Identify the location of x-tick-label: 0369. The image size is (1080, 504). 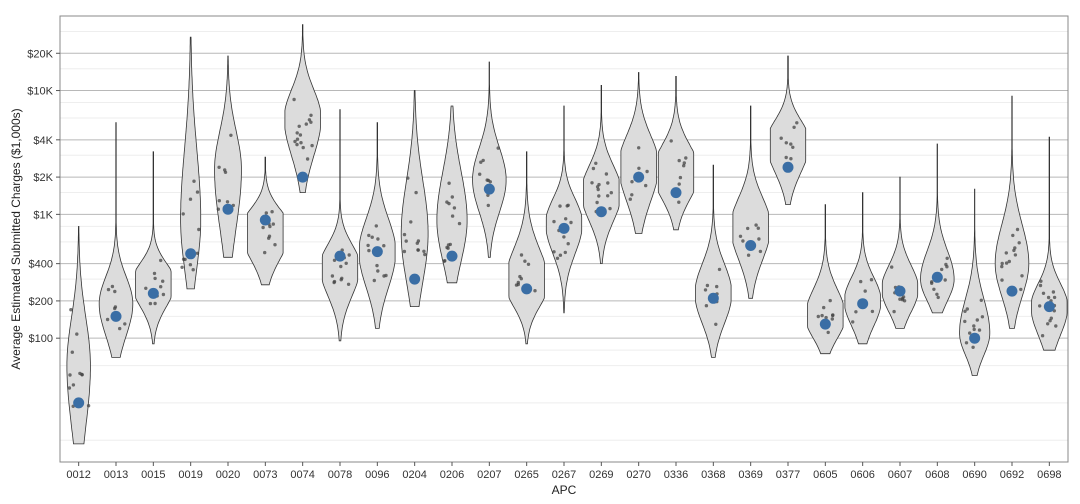
(750, 475).